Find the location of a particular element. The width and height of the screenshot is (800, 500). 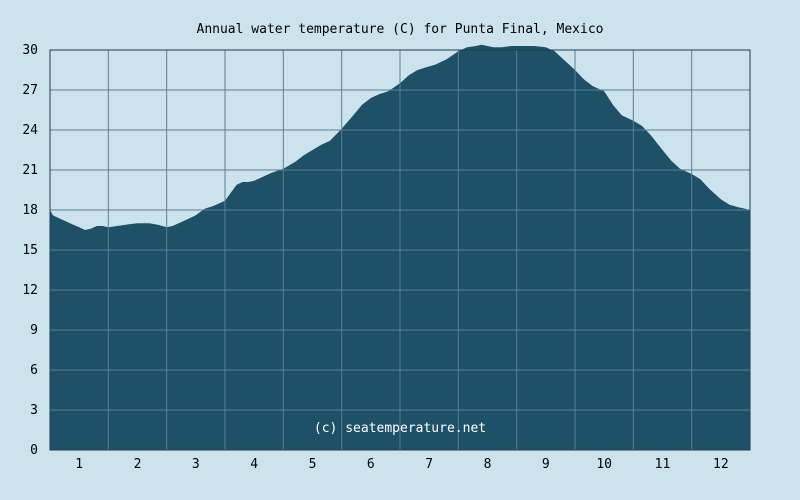

y-tick-label: 27 is located at coordinates (30, 90).